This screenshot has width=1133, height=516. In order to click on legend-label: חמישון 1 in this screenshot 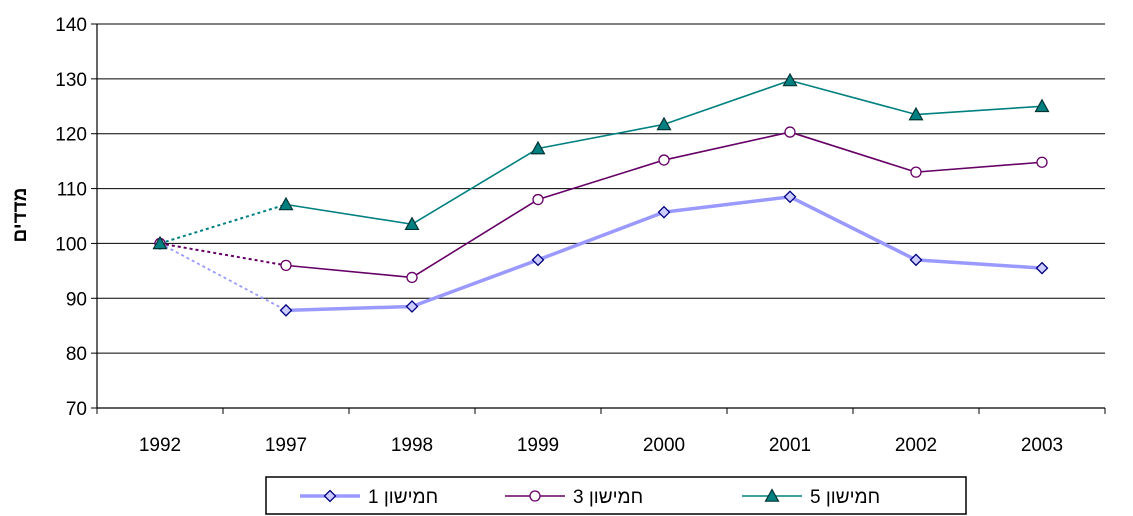, I will do `click(403, 497)`.